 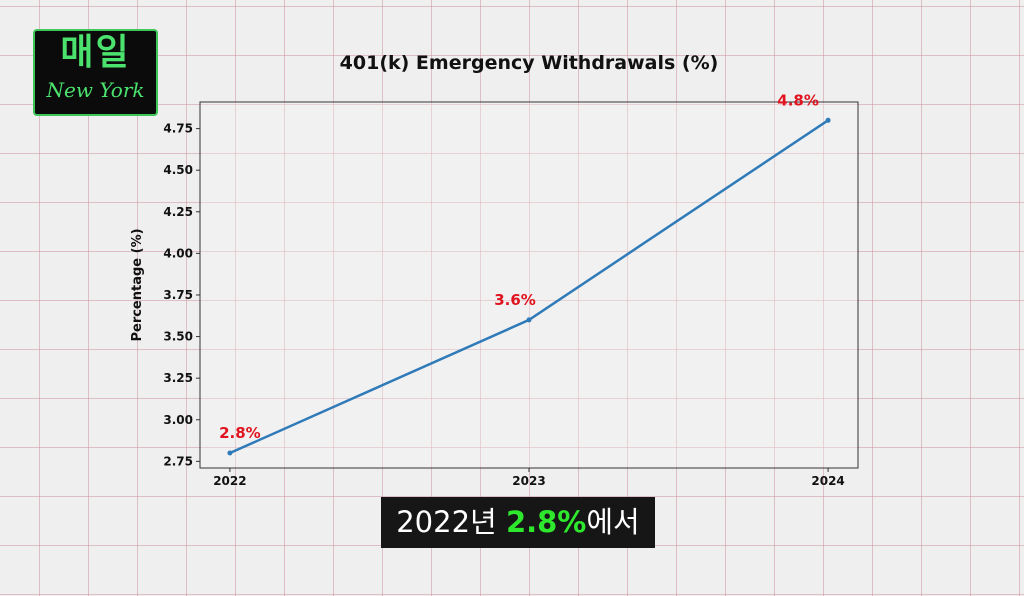 I want to click on subtitle-caption: 2022년 2.8%에서, so click(x=518, y=522).